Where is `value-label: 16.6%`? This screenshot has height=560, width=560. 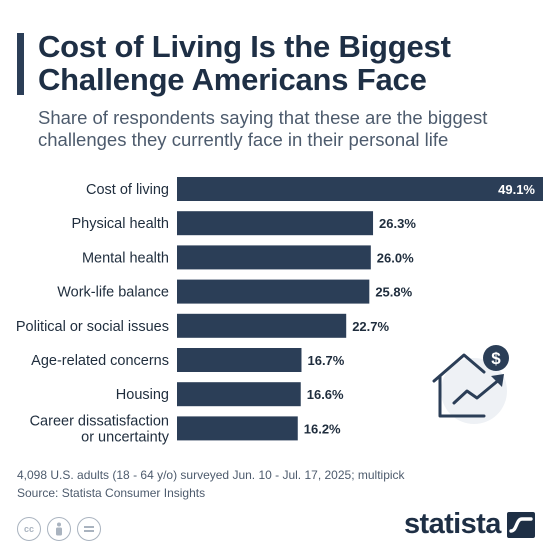 value-label: 16.6% is located at coordinates (325, 394).